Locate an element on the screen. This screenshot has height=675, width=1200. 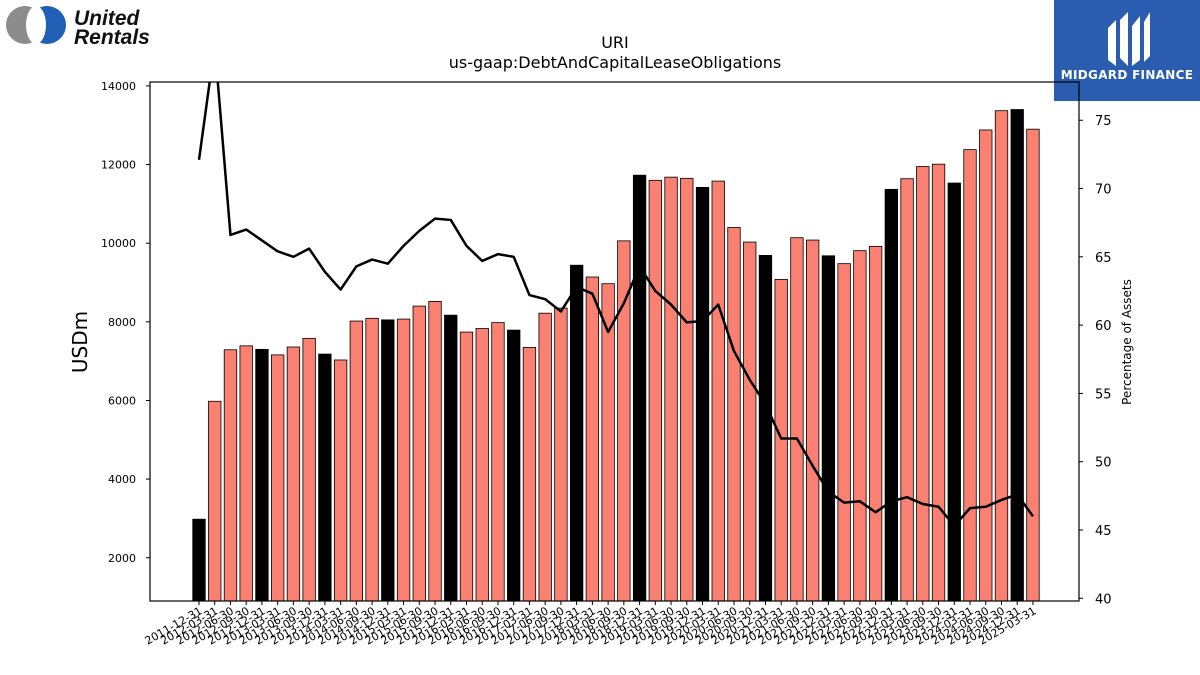
y-tick-label: 14000 is located at coordinates (118, 86).